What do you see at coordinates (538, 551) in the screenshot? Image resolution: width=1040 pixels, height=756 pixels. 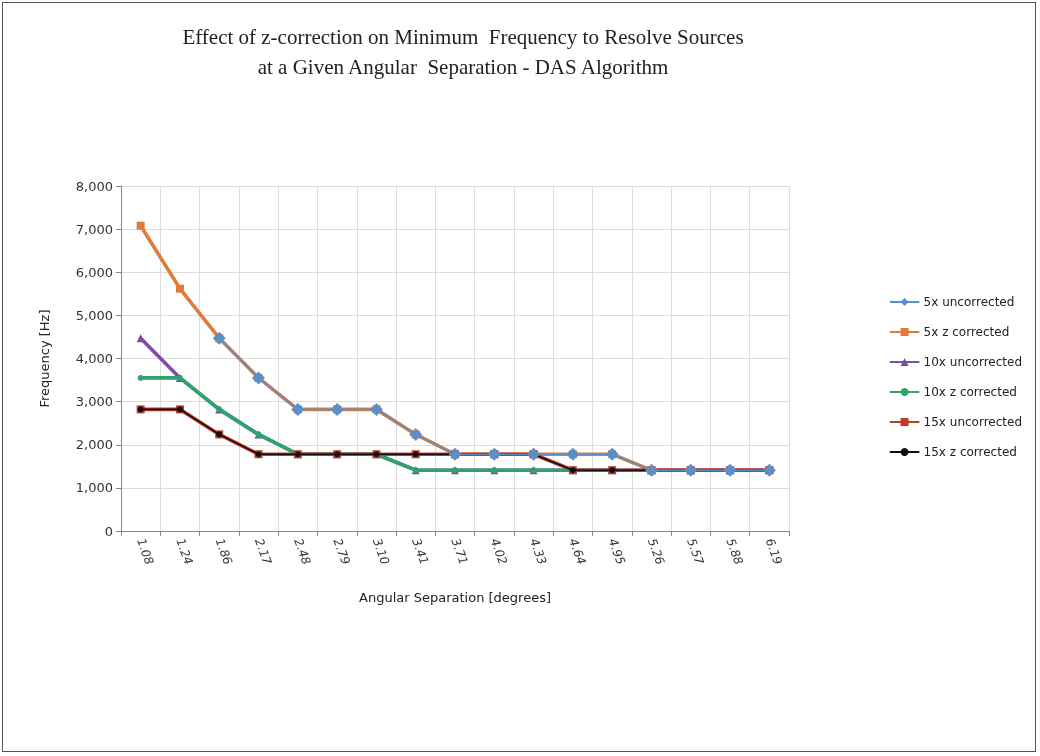 I see `x-tick-label: 4.33` at bounding box center [538, 551].